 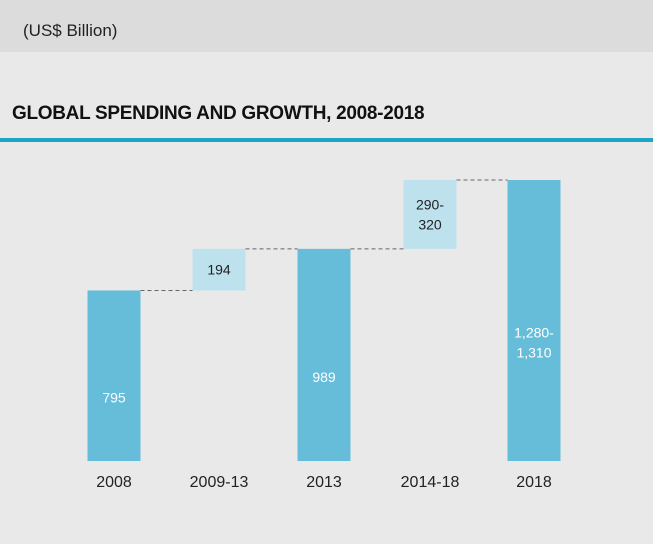 I want to click on bar-2013, so click(x=324, y=354).